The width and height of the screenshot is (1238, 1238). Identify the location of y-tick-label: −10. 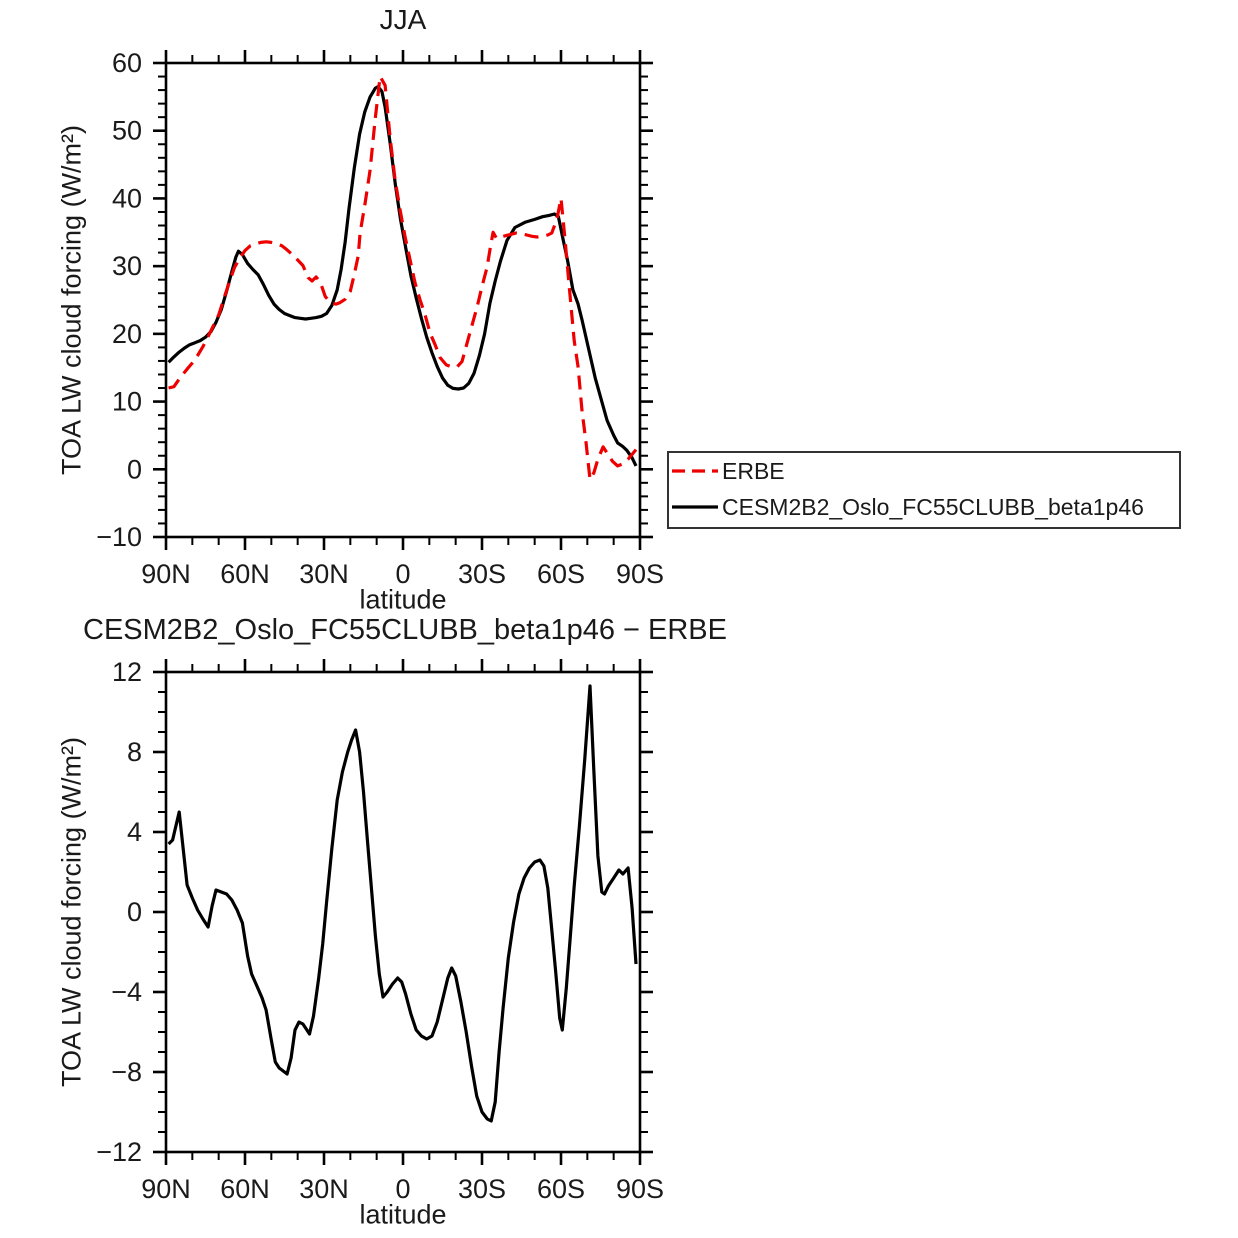
(119, 537).